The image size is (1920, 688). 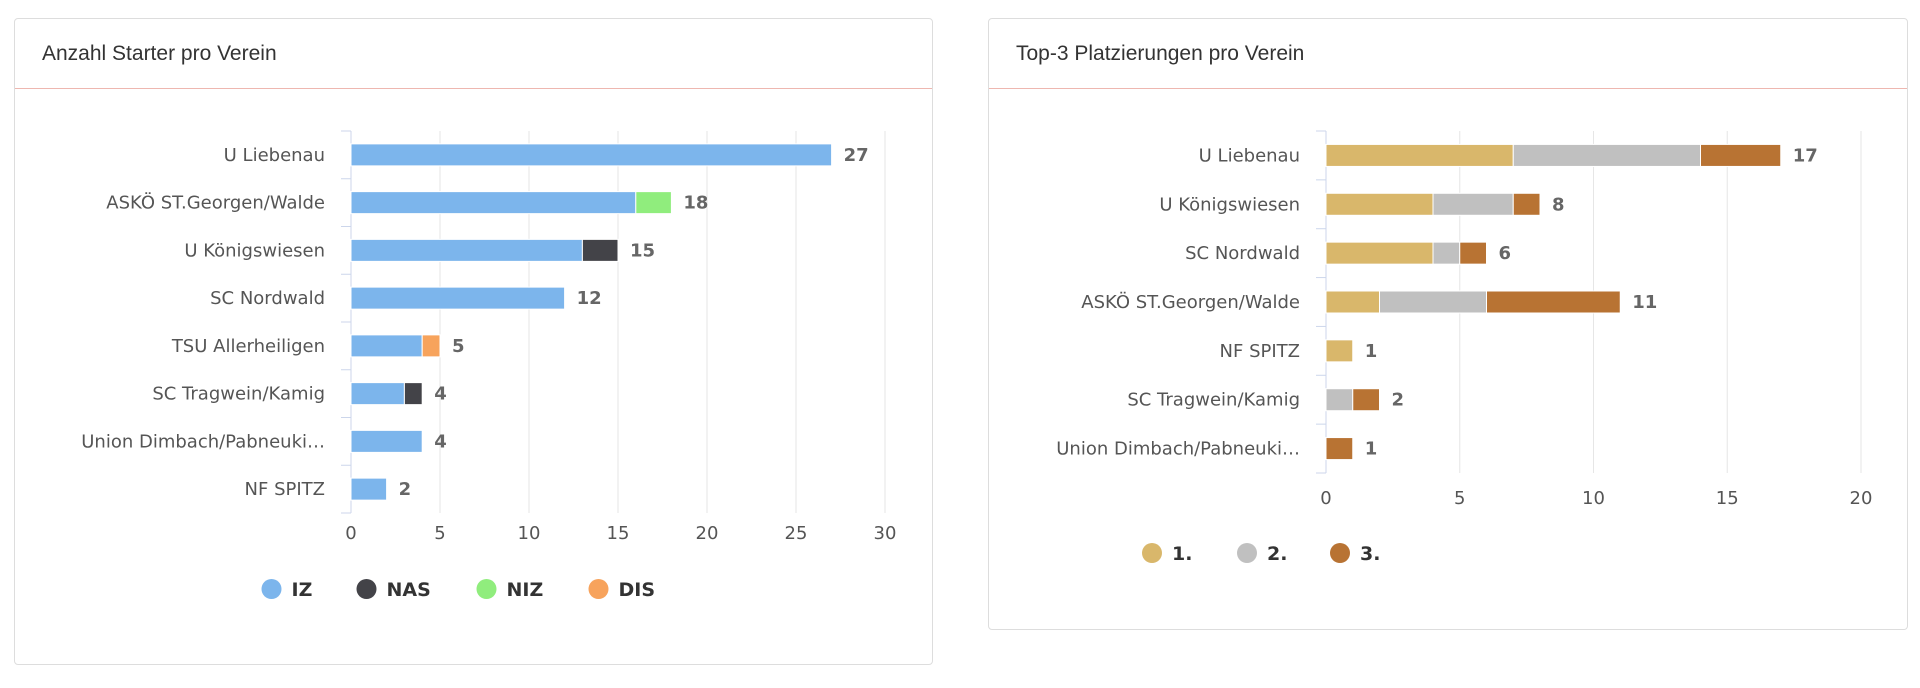 What do you see at coordinates (409, 590) in the screenshot?
I see `legend-label: NAS` at bounding box center [409, 590].